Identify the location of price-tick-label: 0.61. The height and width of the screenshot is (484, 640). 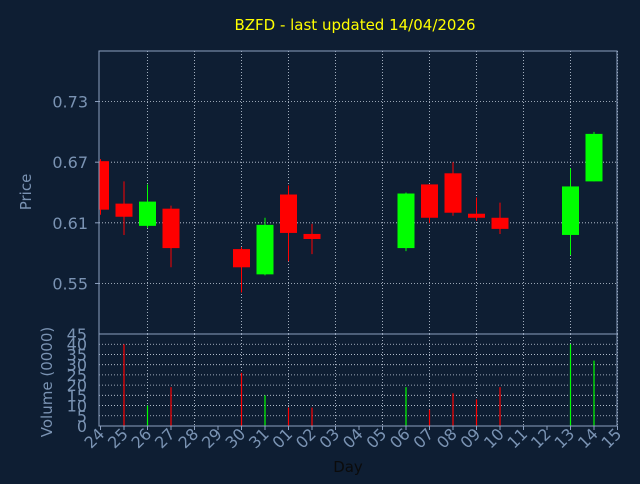
(70, 223).